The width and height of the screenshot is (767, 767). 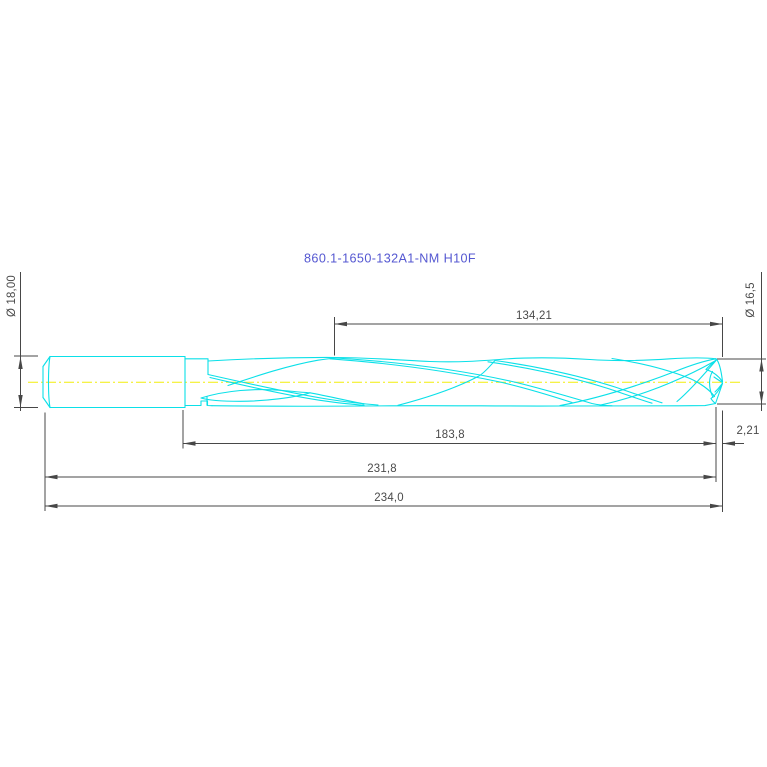 I want to click on dimension-overall-length, so click(x=384, y=461).